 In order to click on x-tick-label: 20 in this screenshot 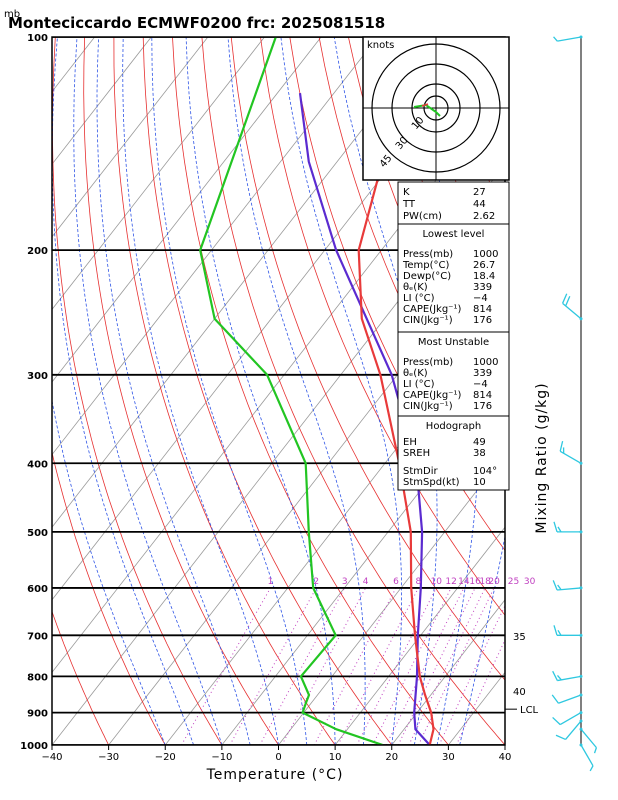, I will do `click(391, 757)`.